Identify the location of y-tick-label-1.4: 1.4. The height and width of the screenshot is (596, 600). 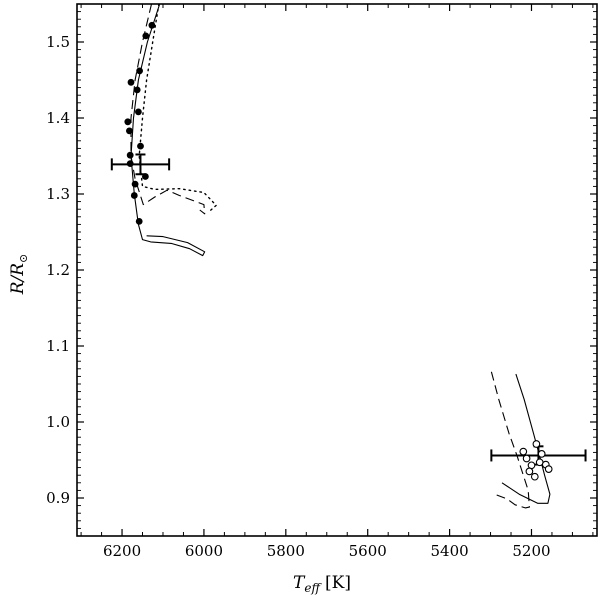
(58, 118).